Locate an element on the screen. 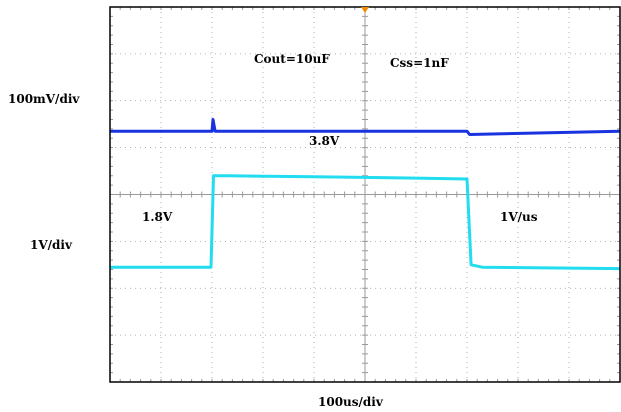  slew-annotation: 1V/us is located at coordinates (519, 217).